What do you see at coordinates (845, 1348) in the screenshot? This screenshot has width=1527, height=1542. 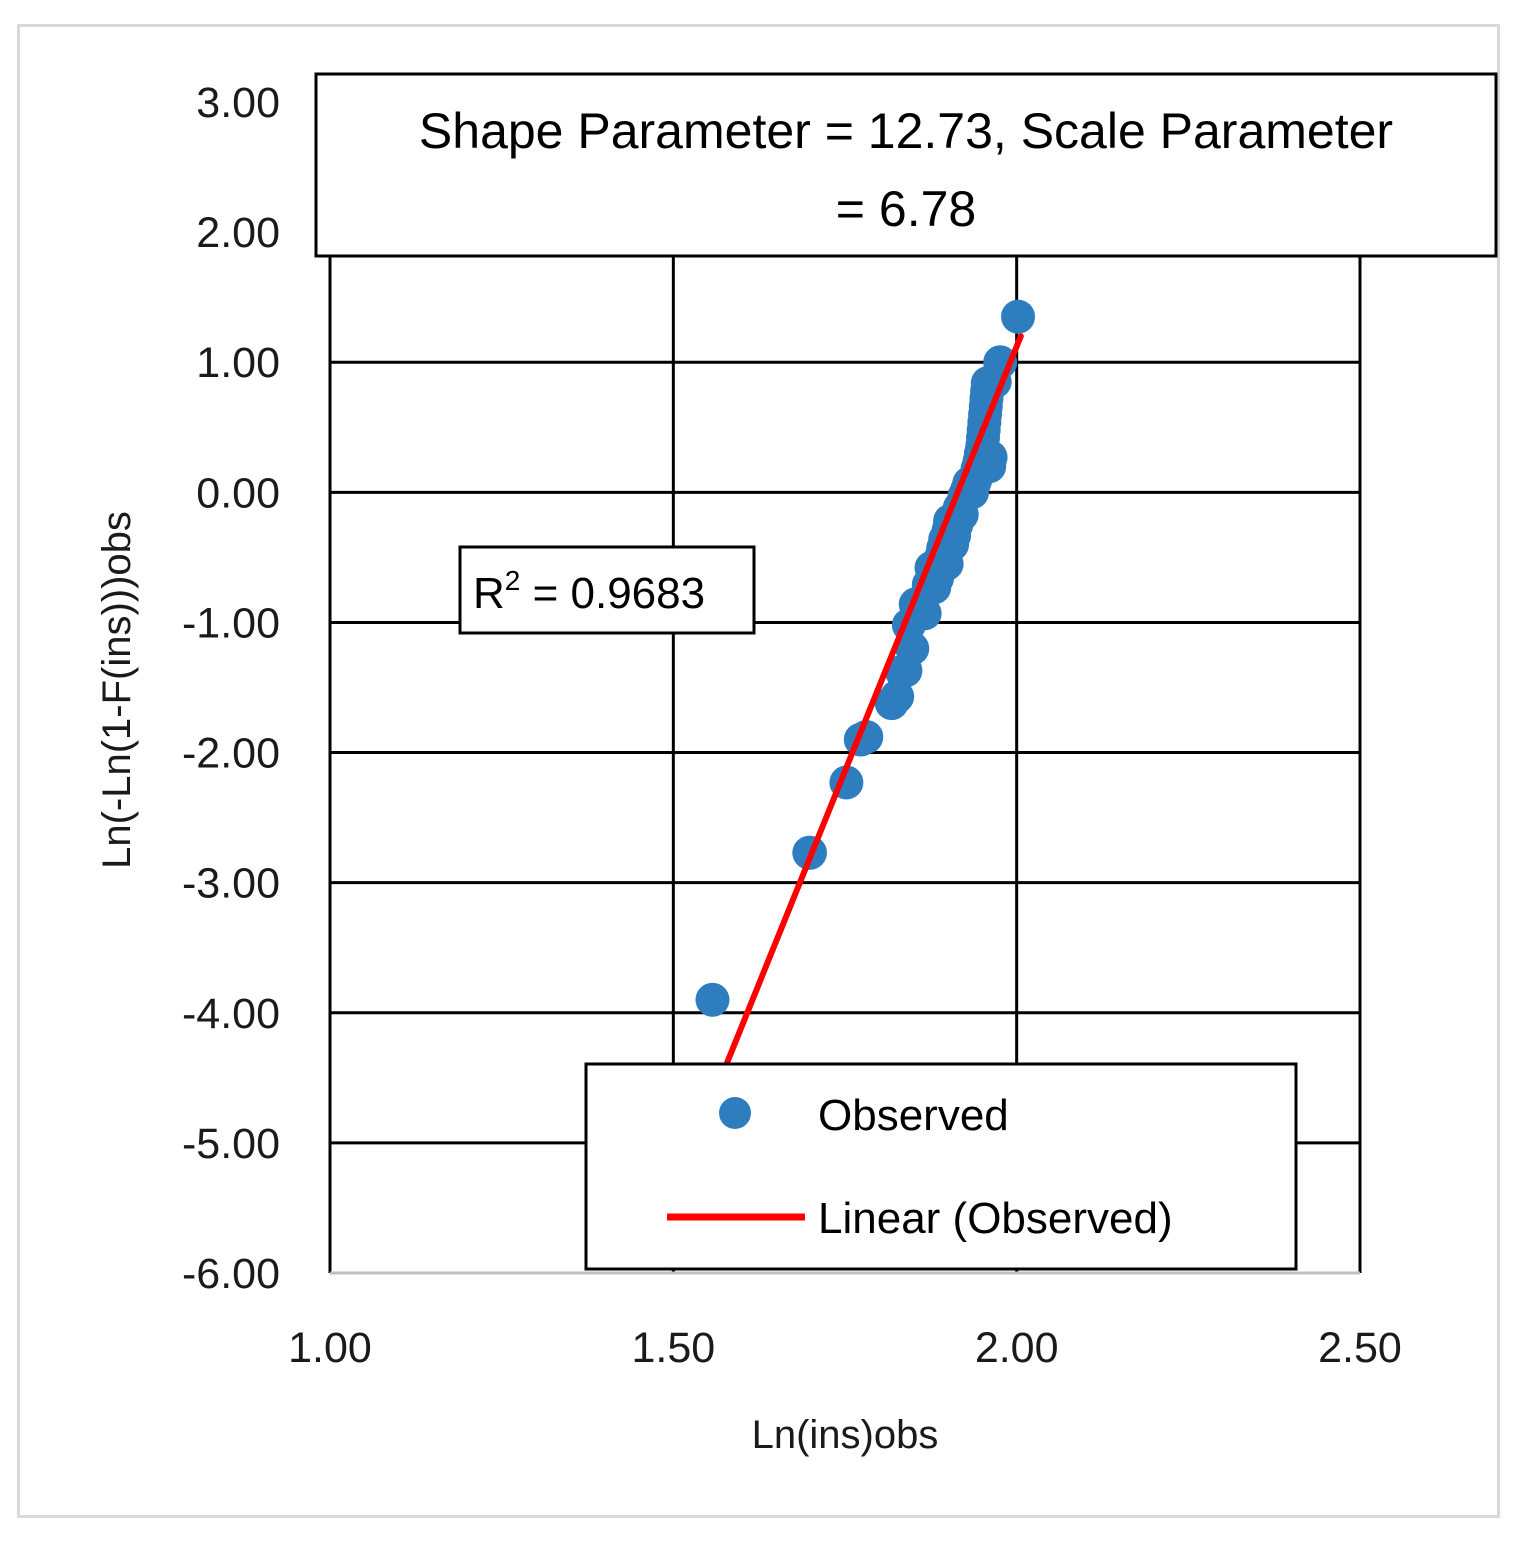 I see `x-axis-ticks: 1.00 1.50 2.00 2.50` at bounding box center [845, 1348].